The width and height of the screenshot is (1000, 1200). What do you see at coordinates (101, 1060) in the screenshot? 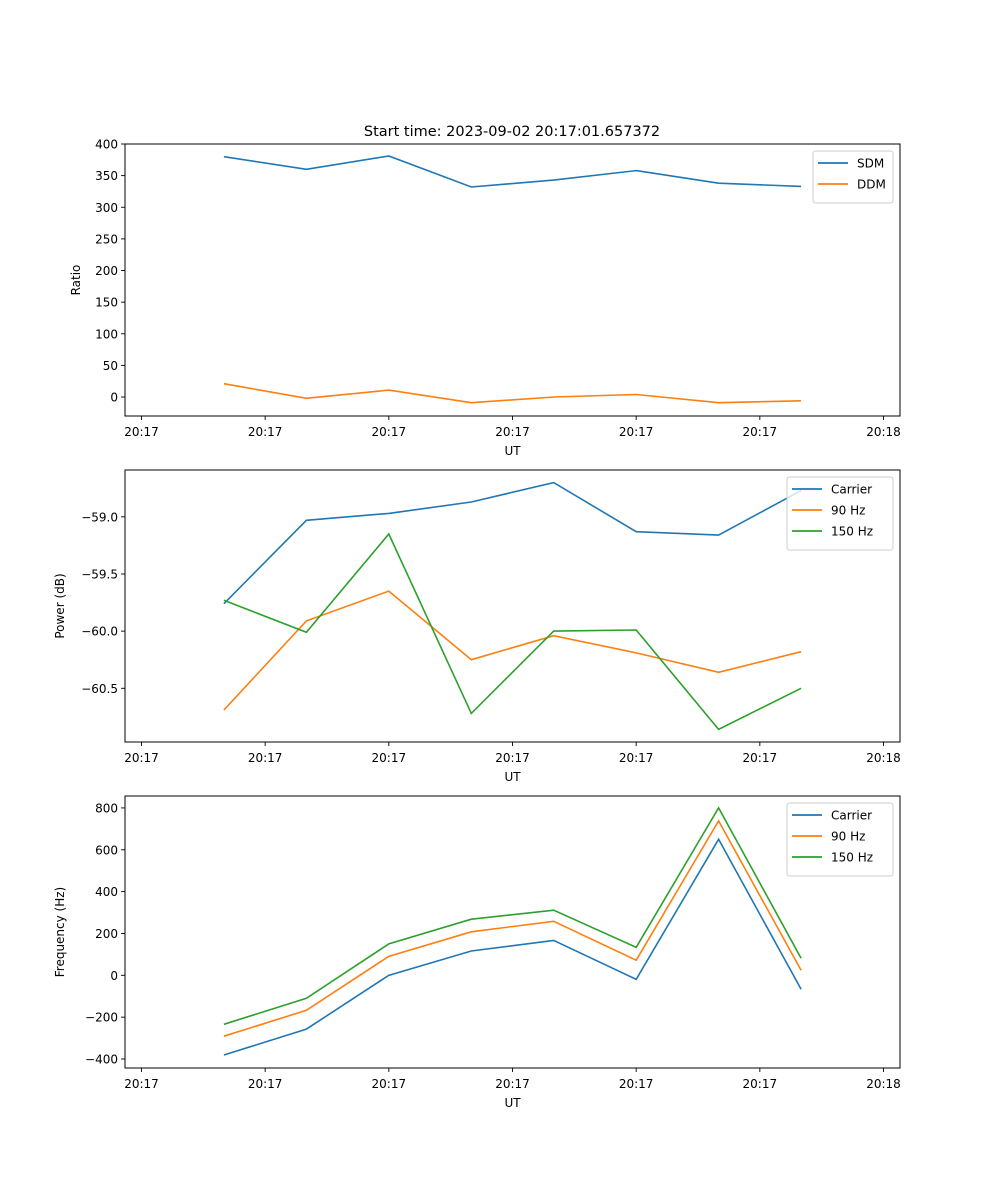
I see `y-tick-label: −400` at bounding box center [101, 1060].